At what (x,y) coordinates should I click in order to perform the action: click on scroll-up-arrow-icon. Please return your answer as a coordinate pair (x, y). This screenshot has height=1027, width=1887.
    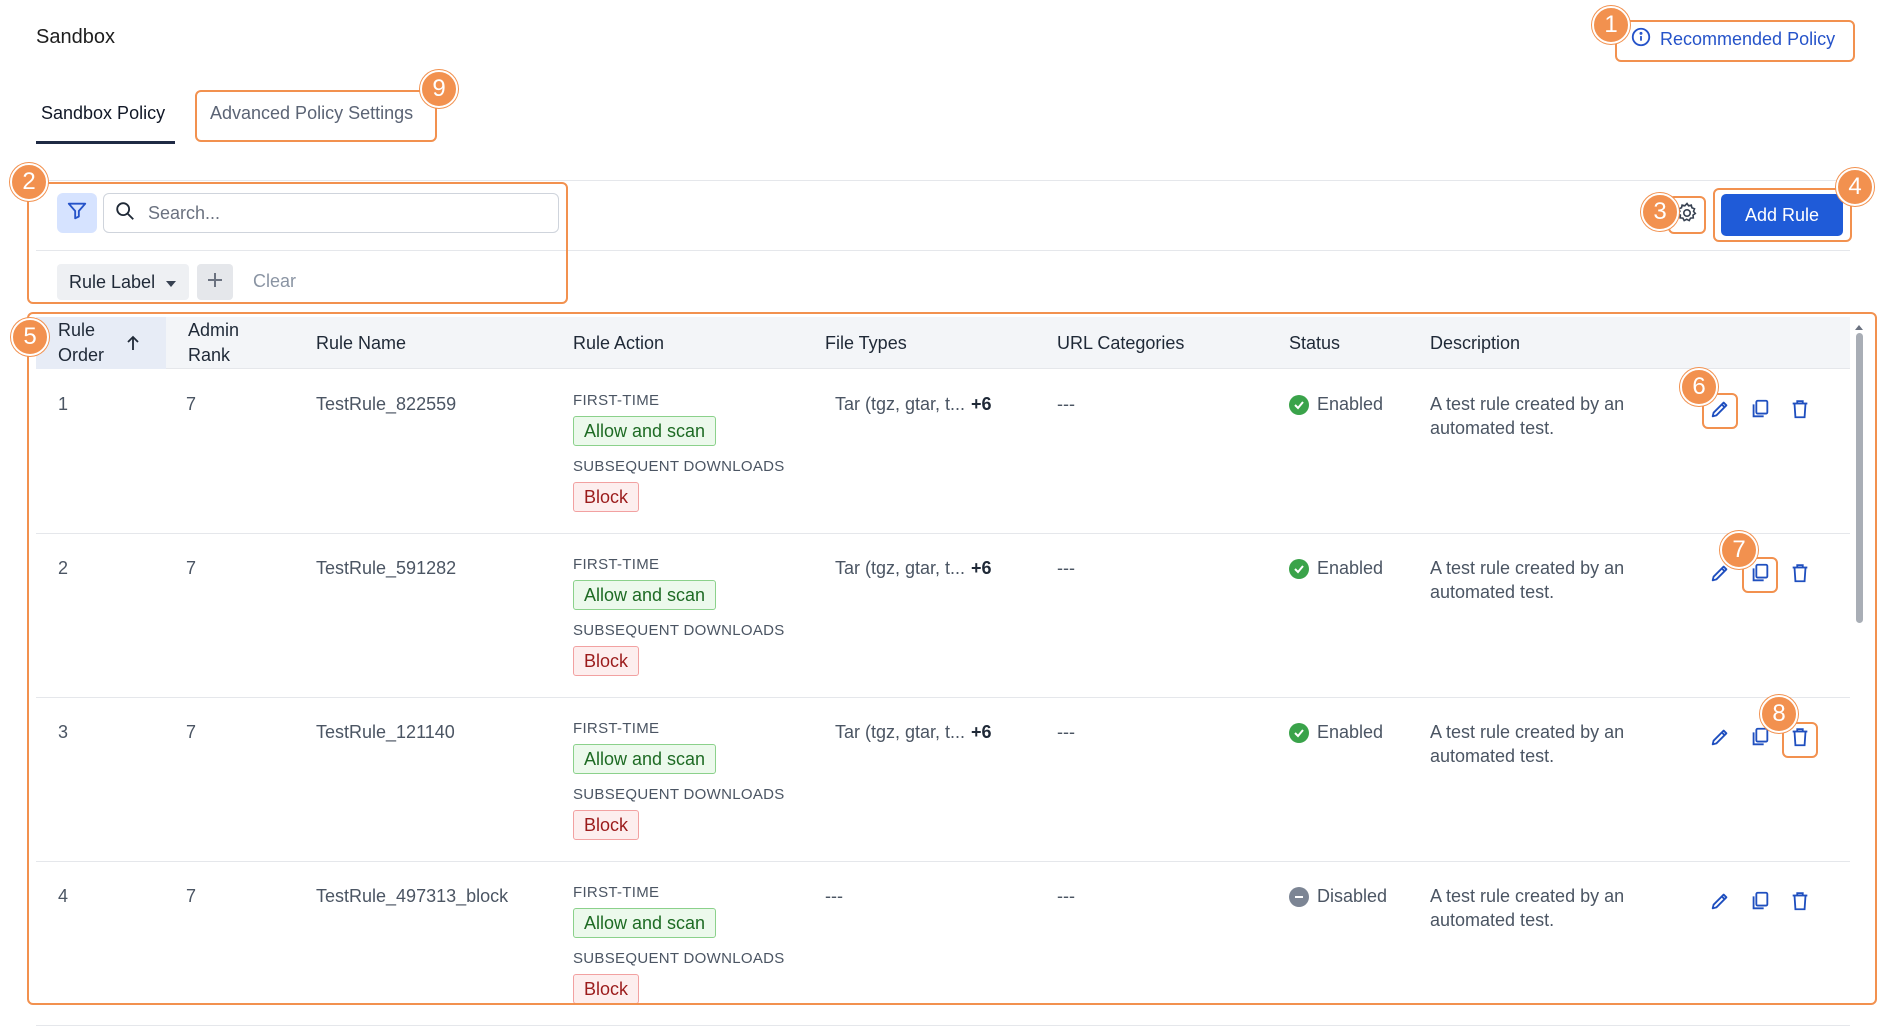
    Looking at the image, I should click on (1859, 326).